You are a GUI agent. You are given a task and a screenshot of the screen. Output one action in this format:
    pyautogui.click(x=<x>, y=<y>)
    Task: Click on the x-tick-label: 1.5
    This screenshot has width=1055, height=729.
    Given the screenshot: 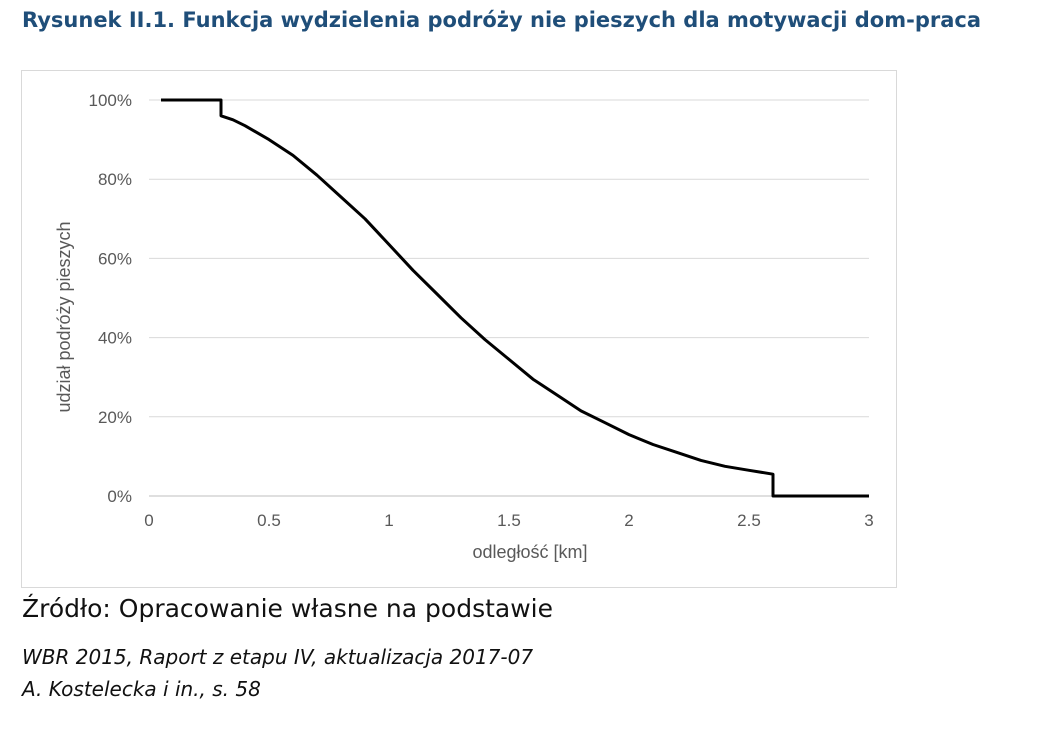 What is the action you would take?
    pyautogui.click(x=509, y=520)
    